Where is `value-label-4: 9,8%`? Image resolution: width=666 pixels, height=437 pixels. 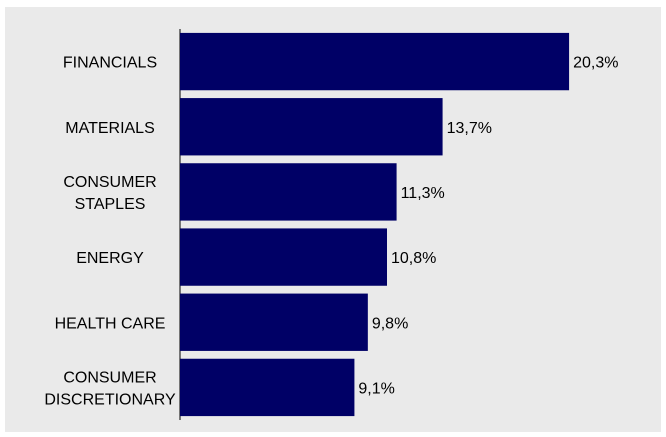
value-label-4: 9,8% is located at coordinates (390, 323).